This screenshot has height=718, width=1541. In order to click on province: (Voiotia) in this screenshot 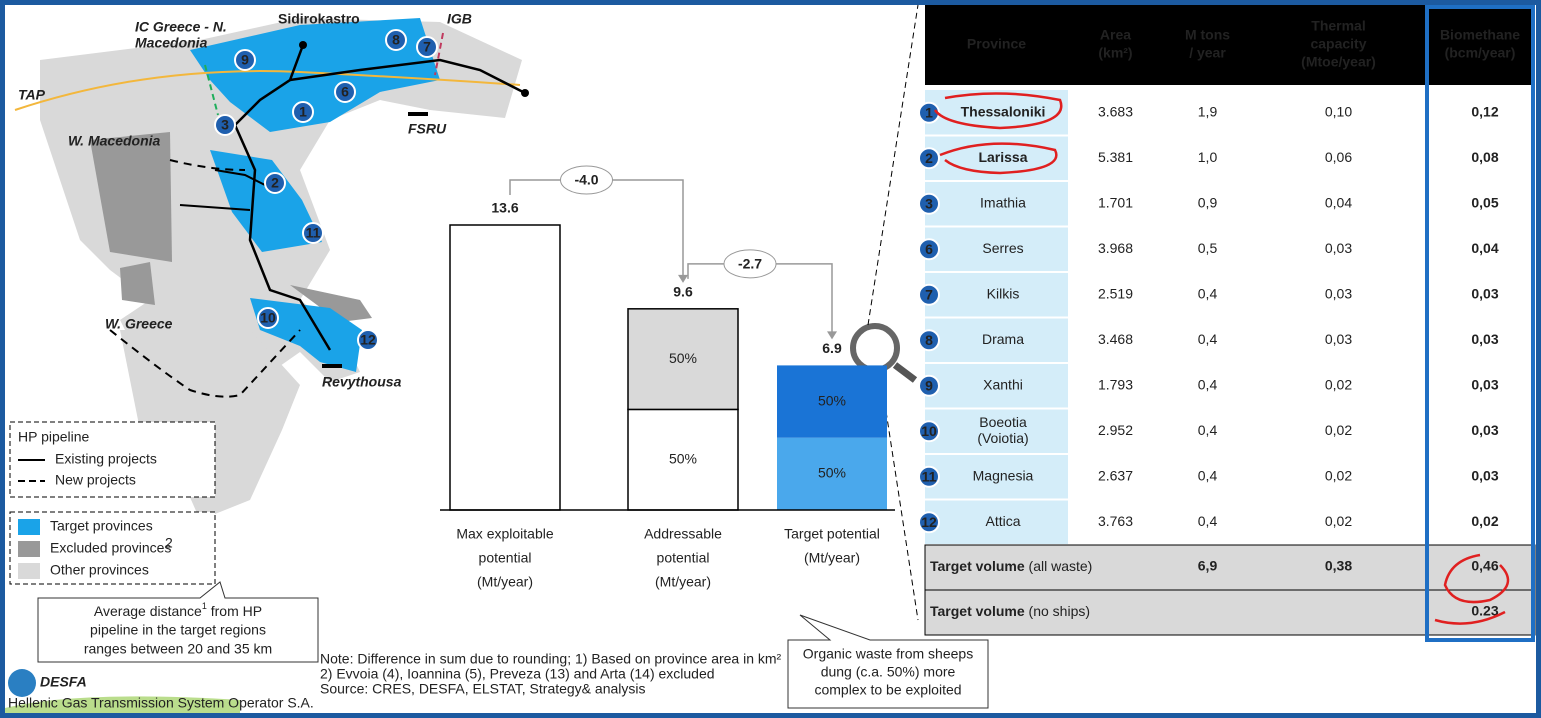, I will do `click(1002, 438)`.